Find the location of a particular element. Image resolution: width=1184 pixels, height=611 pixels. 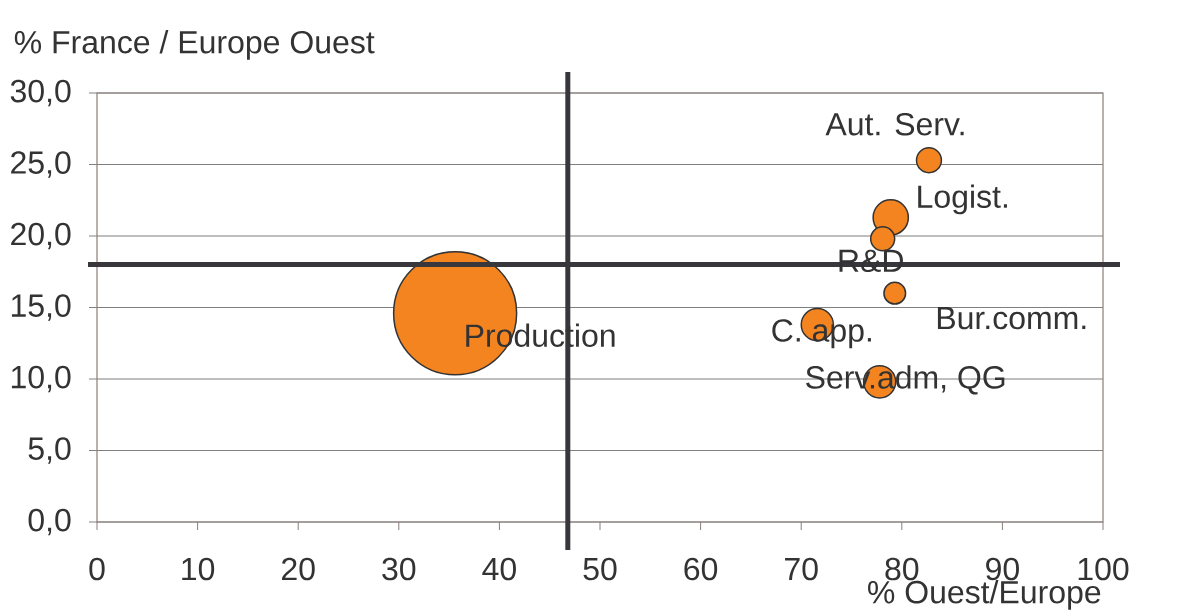

x-tick-label: 30 is located at coordinates (399, 569).